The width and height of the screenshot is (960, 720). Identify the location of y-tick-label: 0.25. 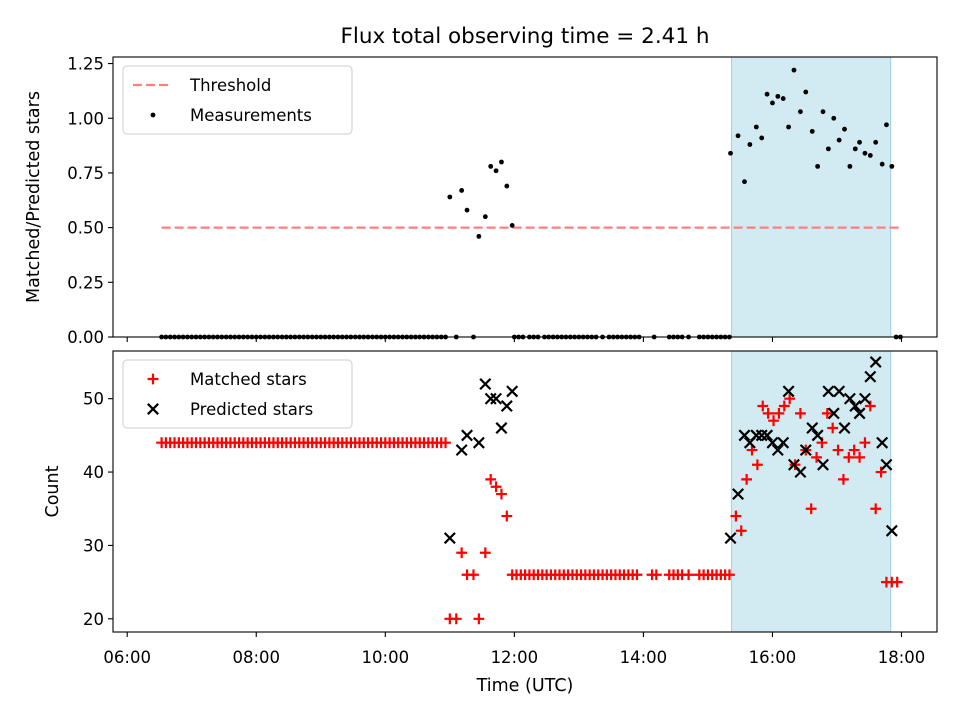
(85, 282).